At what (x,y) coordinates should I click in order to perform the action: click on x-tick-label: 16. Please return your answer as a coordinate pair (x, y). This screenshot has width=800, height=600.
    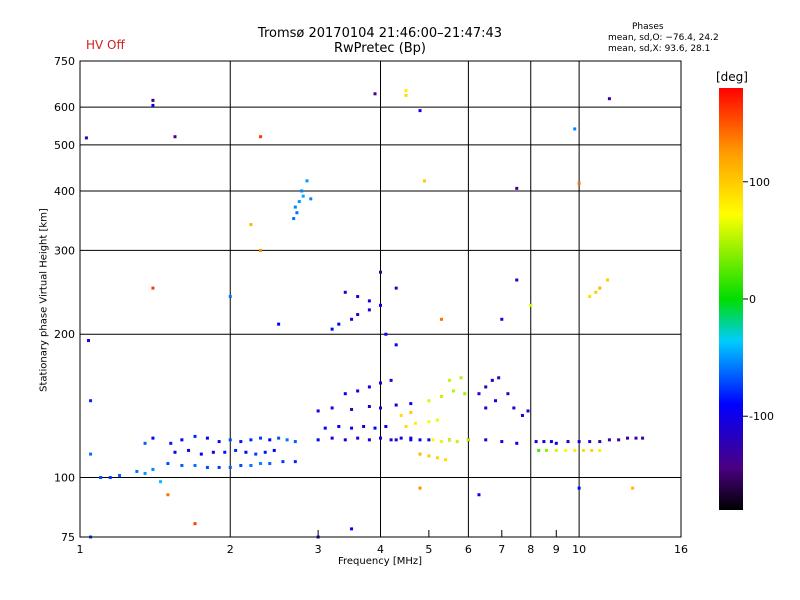
    Looking at the image, I should click on (681, 549).